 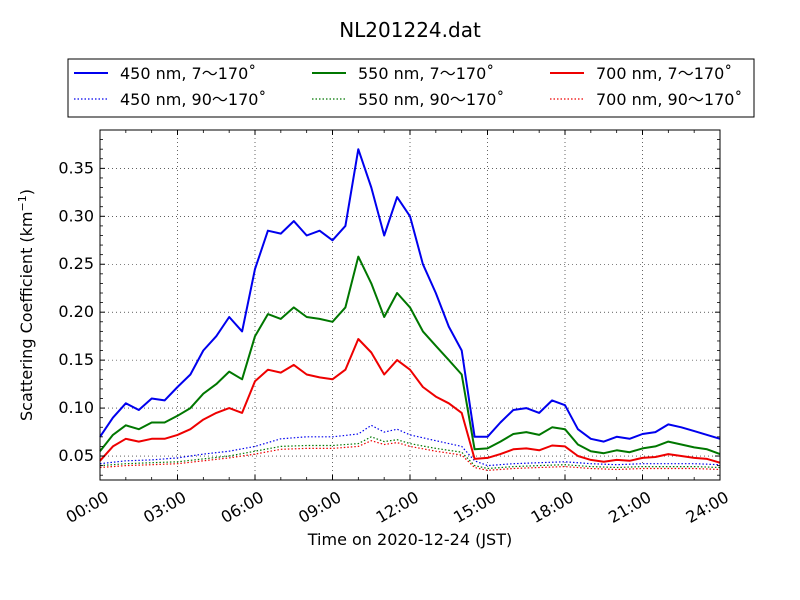 I want to click on y-axis-label-sup: −1, so click(x=22, y=203).